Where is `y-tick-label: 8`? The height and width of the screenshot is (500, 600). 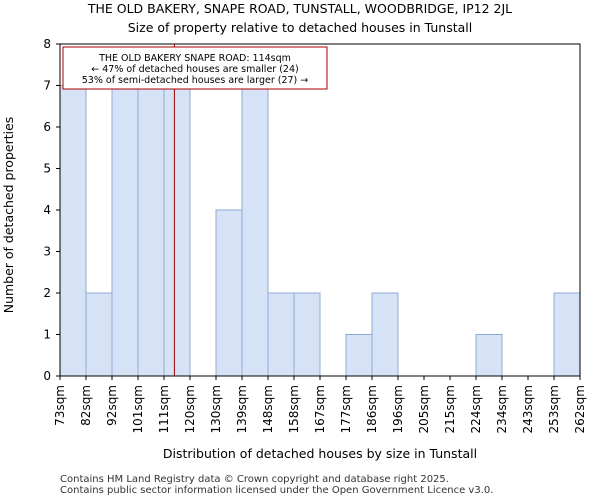 y-tick-label: 8 is located at coordinates (47, 44).